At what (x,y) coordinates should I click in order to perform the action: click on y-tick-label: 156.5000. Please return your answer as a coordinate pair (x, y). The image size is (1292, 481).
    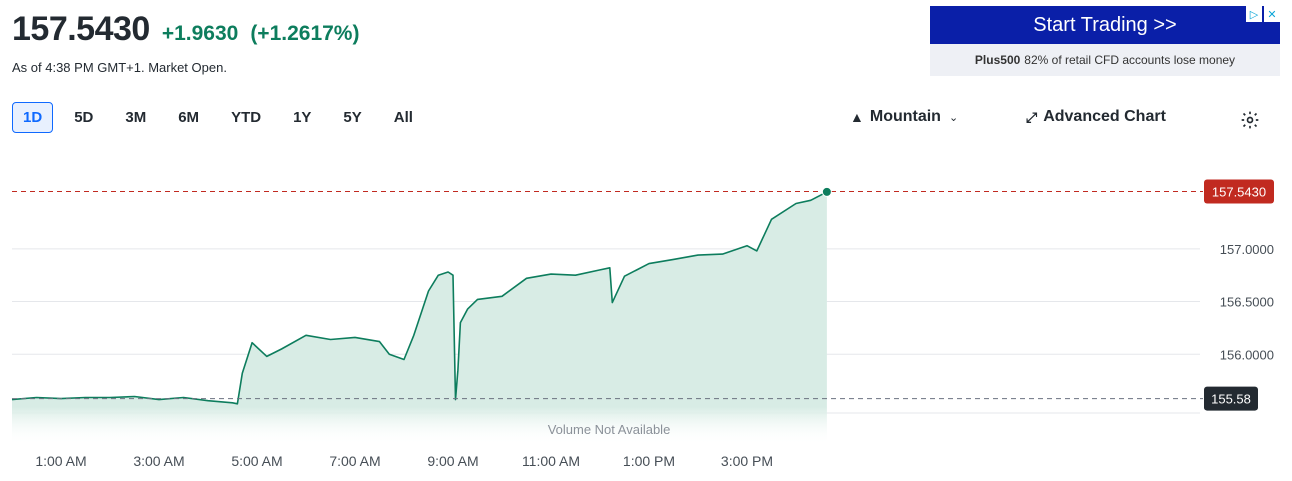
    Looking at the image, I should click on (1247, 302).